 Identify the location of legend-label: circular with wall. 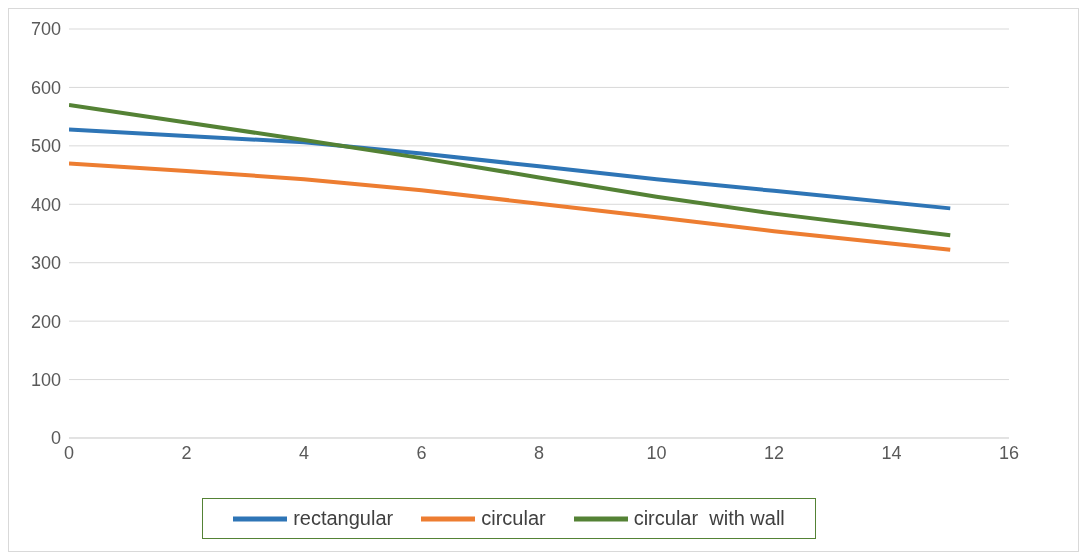
(709, 518).